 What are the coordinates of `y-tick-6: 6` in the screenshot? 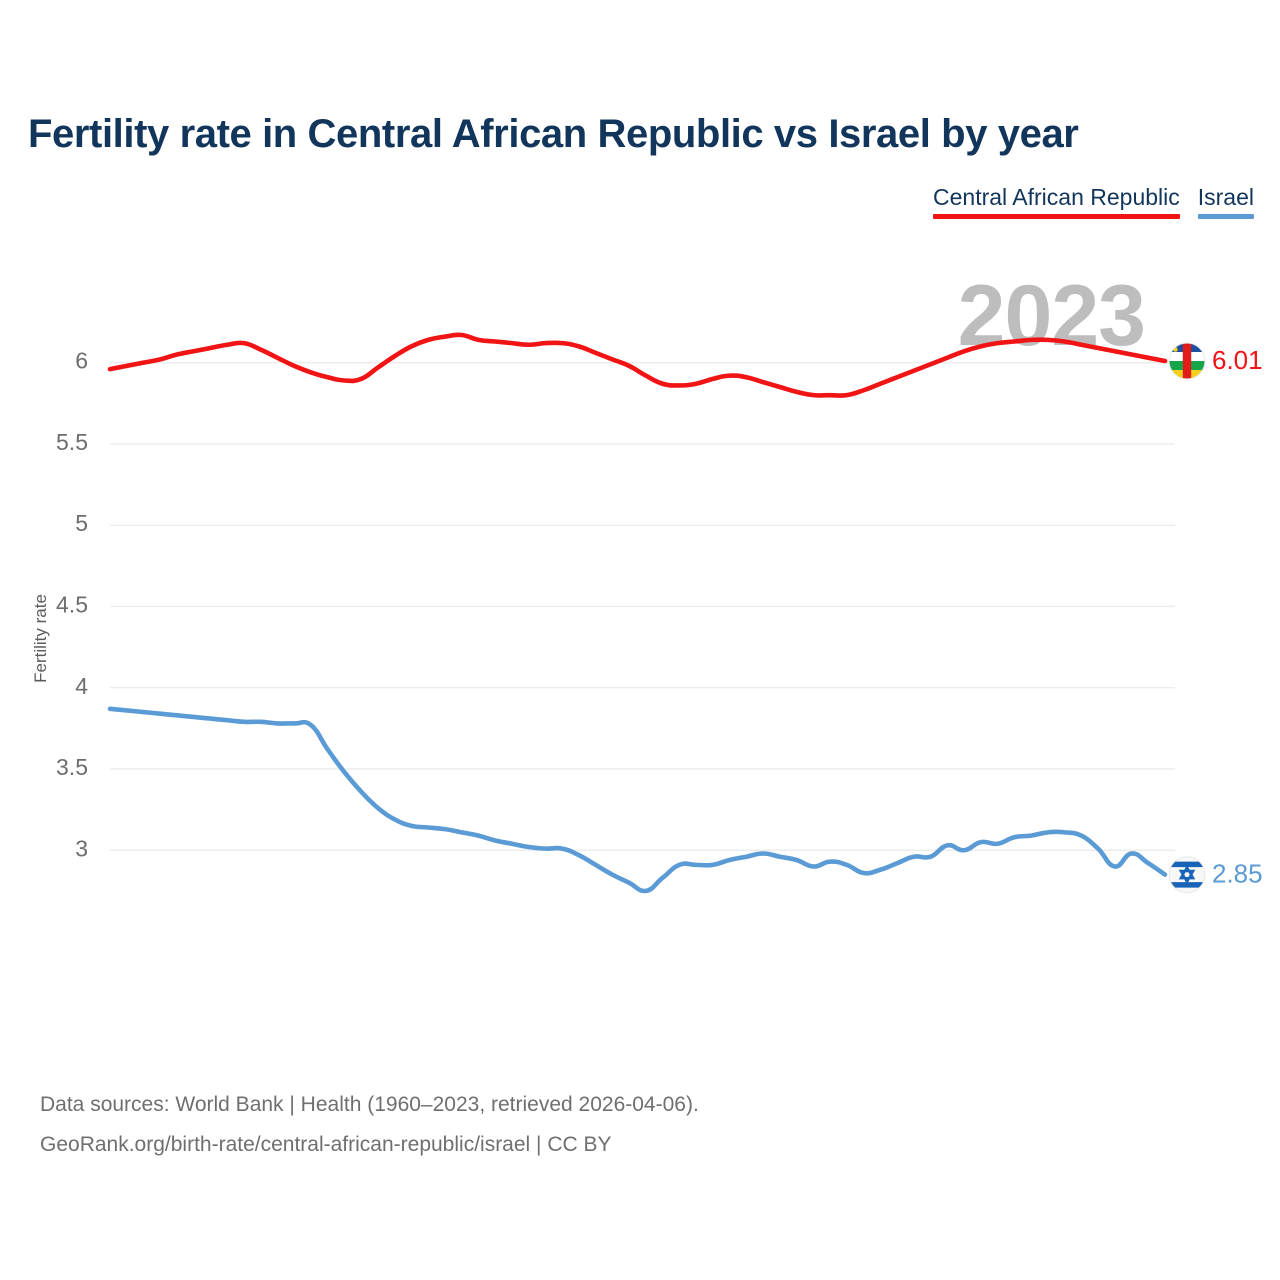 It's located at (81, 361).